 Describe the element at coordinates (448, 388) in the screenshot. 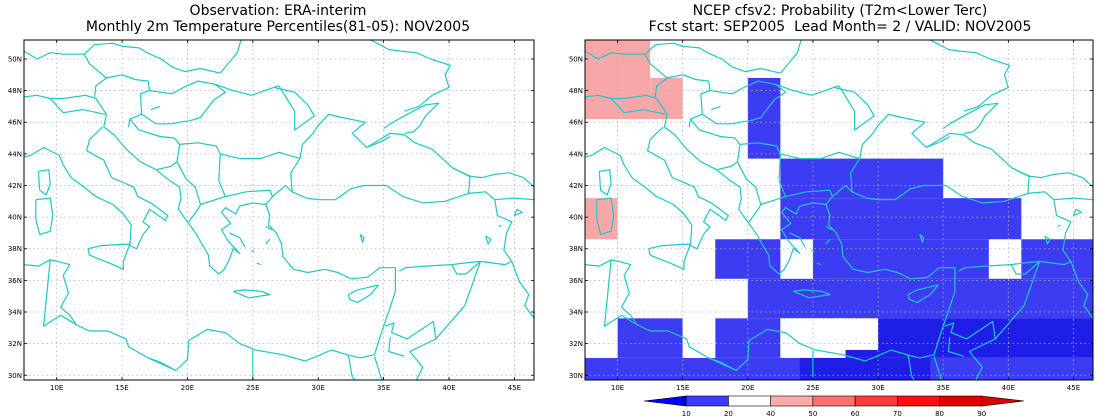

I see `lon-tick-label: 40E` at that location.